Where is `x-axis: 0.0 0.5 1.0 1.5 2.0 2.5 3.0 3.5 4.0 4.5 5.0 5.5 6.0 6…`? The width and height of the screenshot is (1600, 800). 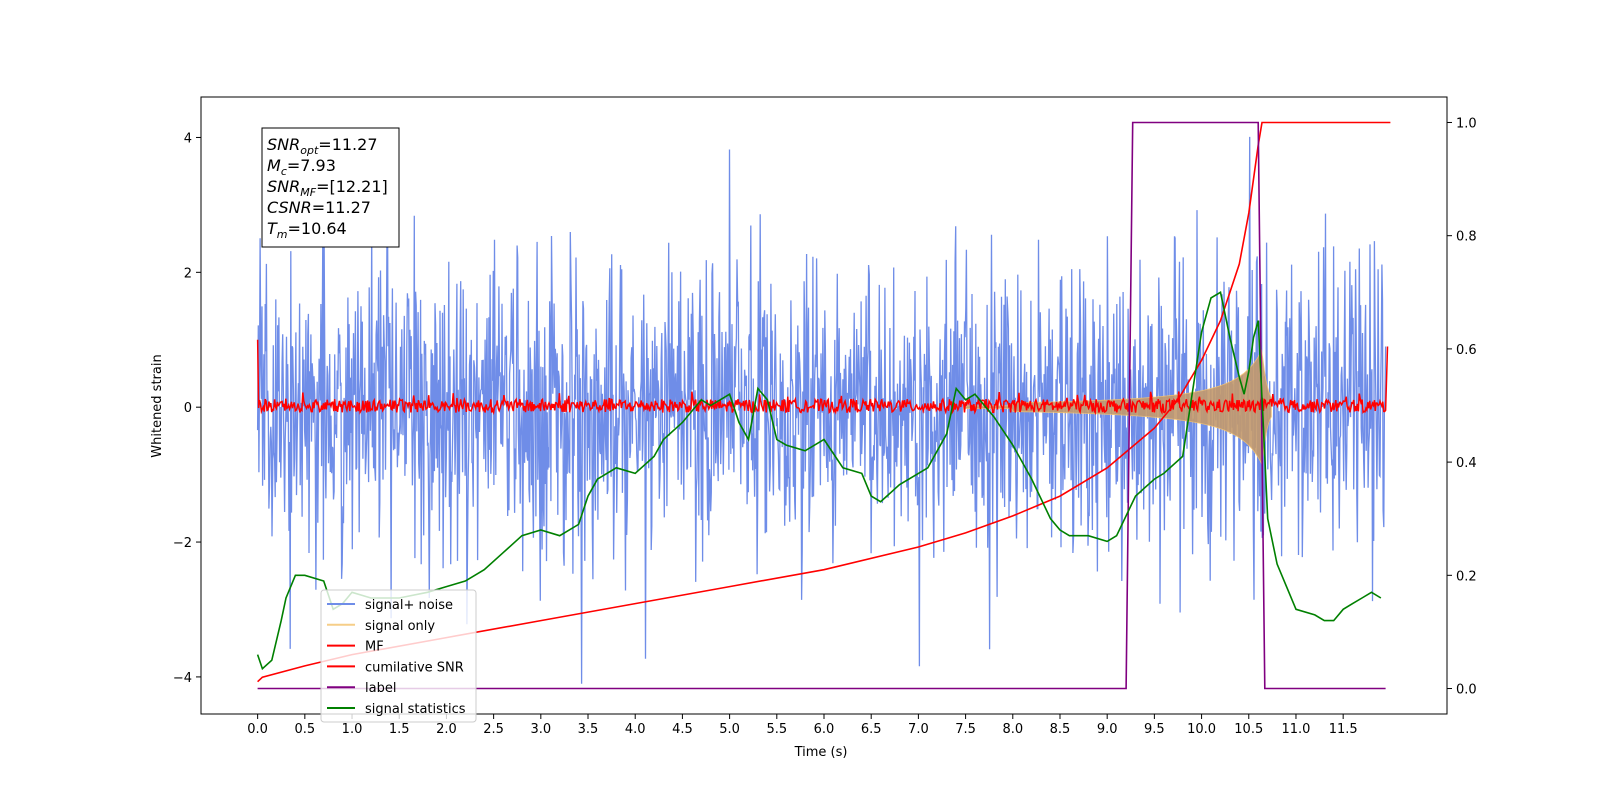 x-axis: 0.0 0.5 1.0 1.5 2.0 2.5 3.0 3.5 4.0 4.5 5.0 5.5 6.0 6… is located at coordinates (802, 725).